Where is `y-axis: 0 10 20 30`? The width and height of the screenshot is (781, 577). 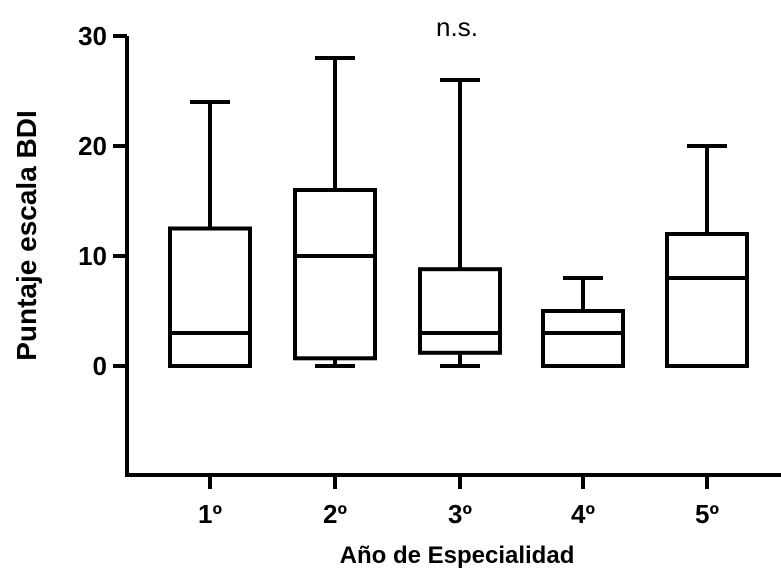 y-axis: 0 10 20 30 is located at coordinates (103, 249).